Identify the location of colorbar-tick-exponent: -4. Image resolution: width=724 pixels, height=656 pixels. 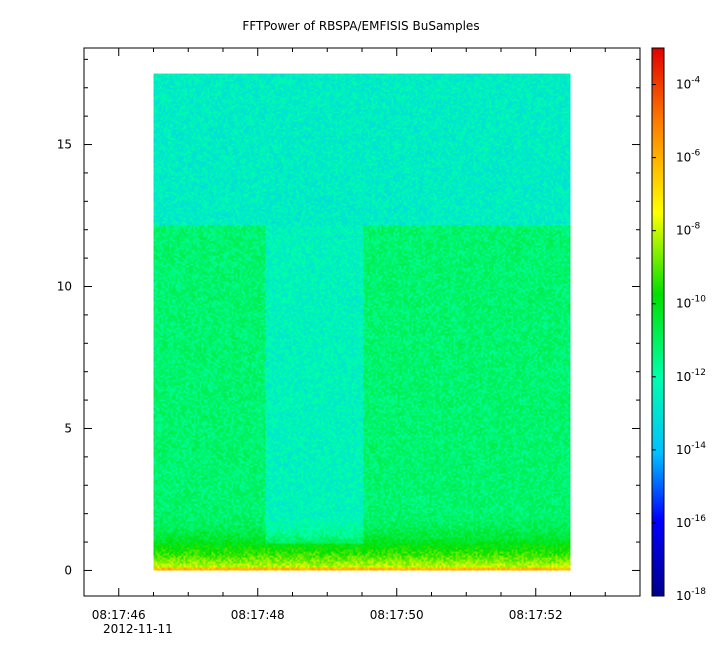
(695, 81).